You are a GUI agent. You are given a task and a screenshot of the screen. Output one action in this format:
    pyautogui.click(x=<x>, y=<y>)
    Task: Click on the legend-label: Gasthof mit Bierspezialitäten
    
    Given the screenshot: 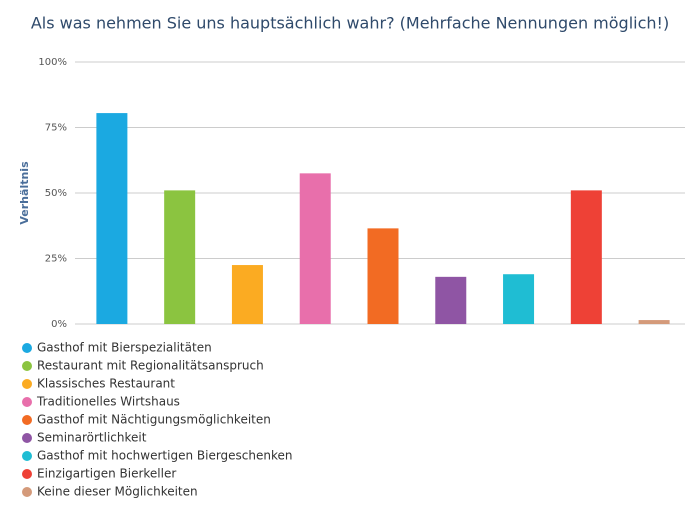 What is the action you would take?
    pyautogui.click(x=124, y=348)
    